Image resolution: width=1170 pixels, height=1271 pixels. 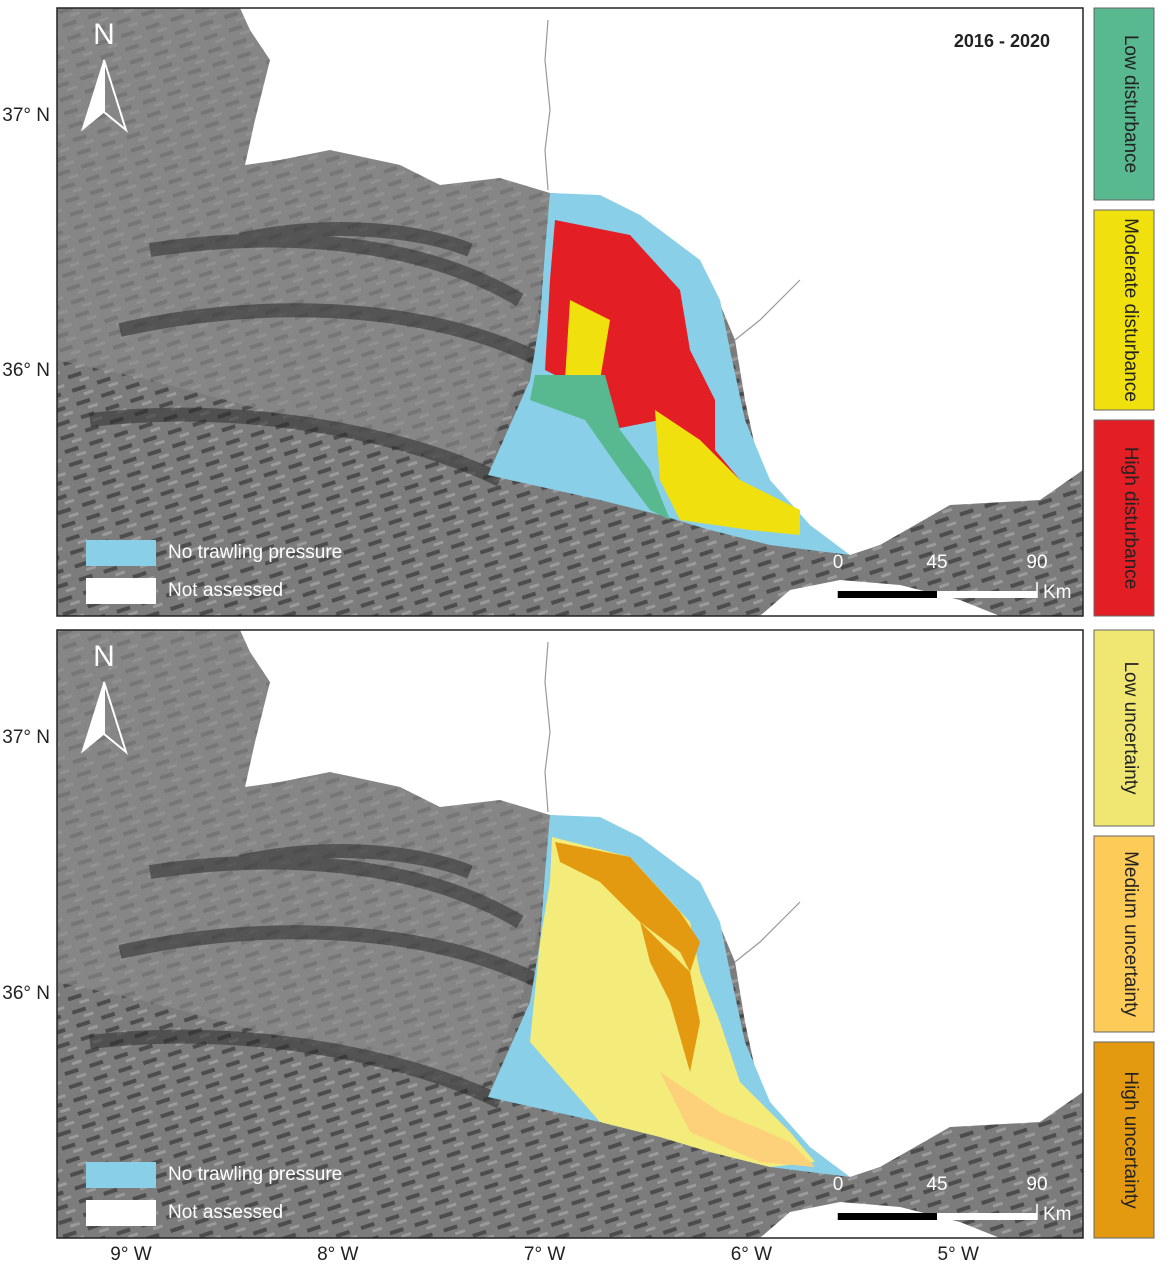 I want to click on period-title: 2016 - 2020, so click(x=1002, y=41).